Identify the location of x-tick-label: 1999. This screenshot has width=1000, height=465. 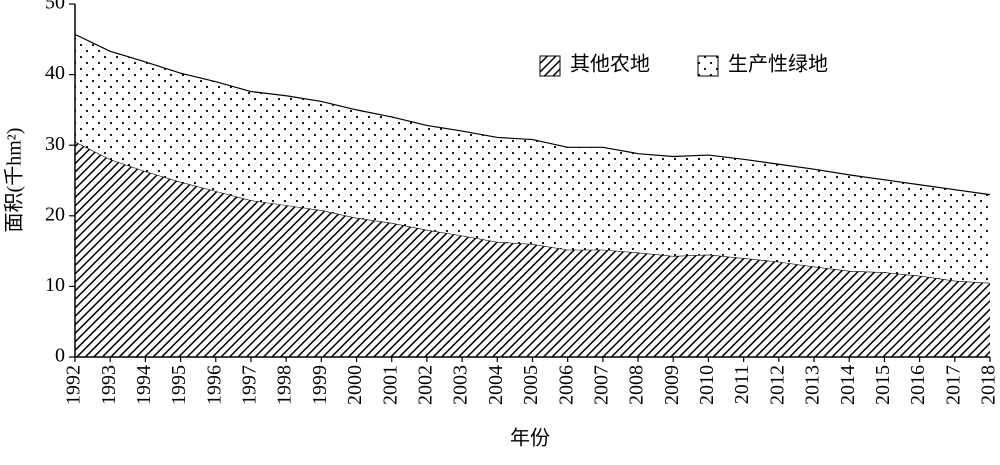
(320, 385).